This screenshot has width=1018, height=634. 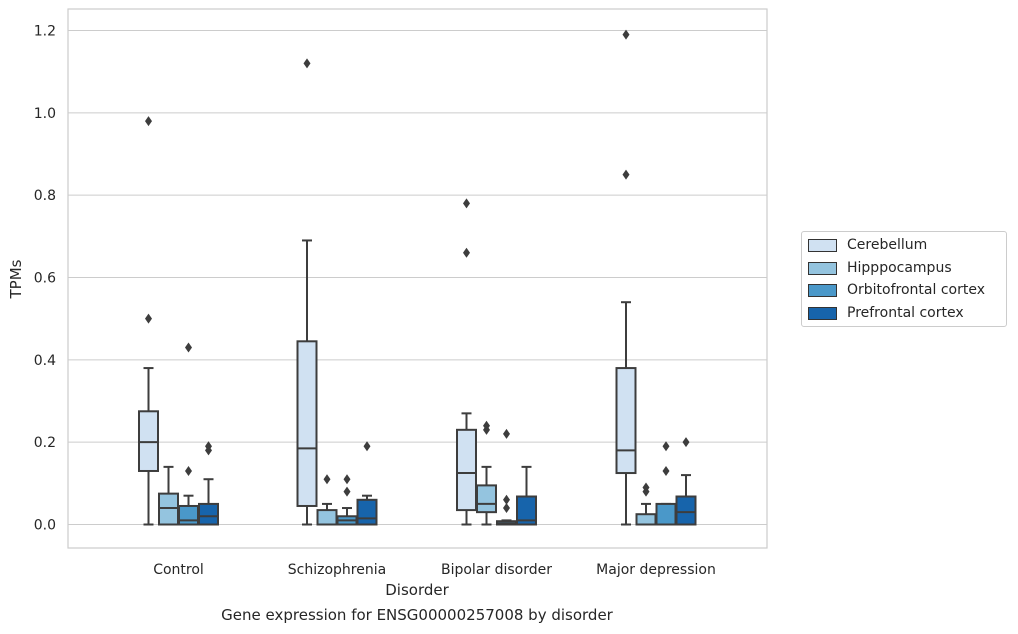 I want to click on x-tick-label: Major depression, so click(x=656, y=570).